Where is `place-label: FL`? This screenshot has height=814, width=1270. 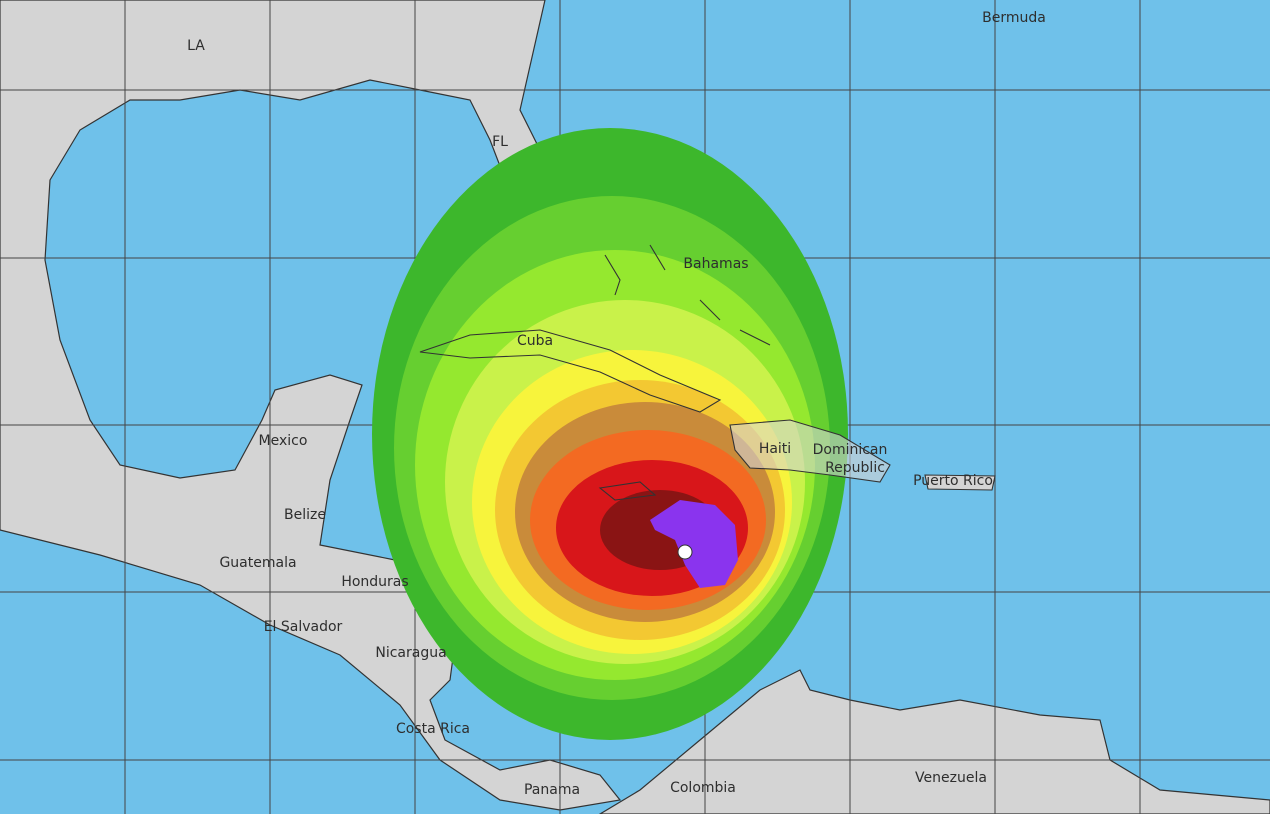
place-label: FL is located at coordinates (500, 142).